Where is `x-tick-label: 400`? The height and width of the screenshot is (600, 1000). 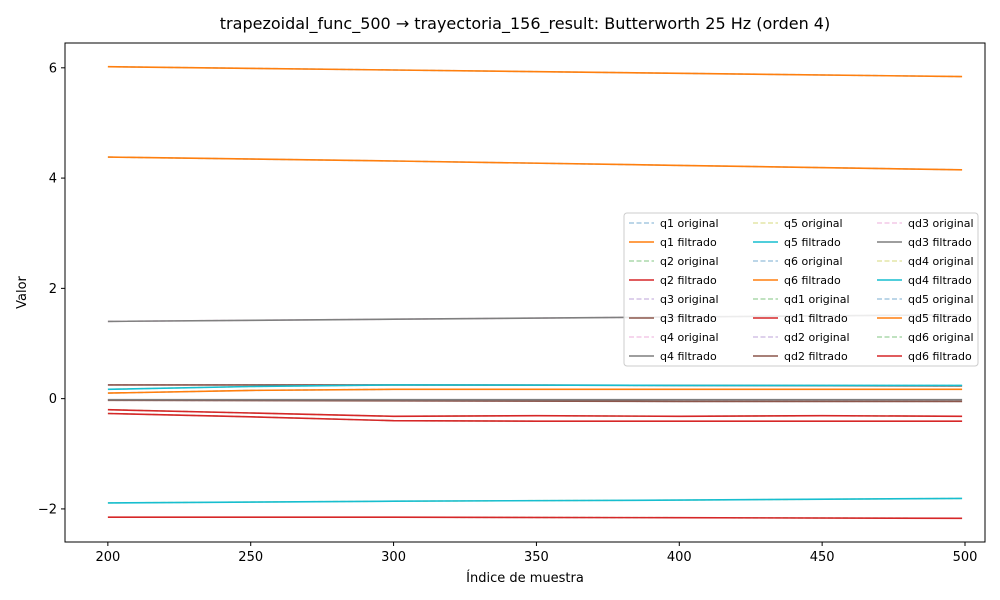 x-tick-label: 400 is located at coordinates (679, 557).